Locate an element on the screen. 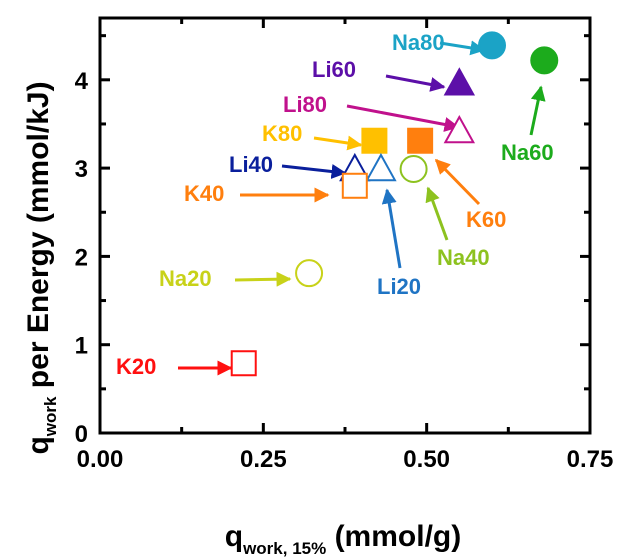  point-k40 is located at coordinates (354, 185).